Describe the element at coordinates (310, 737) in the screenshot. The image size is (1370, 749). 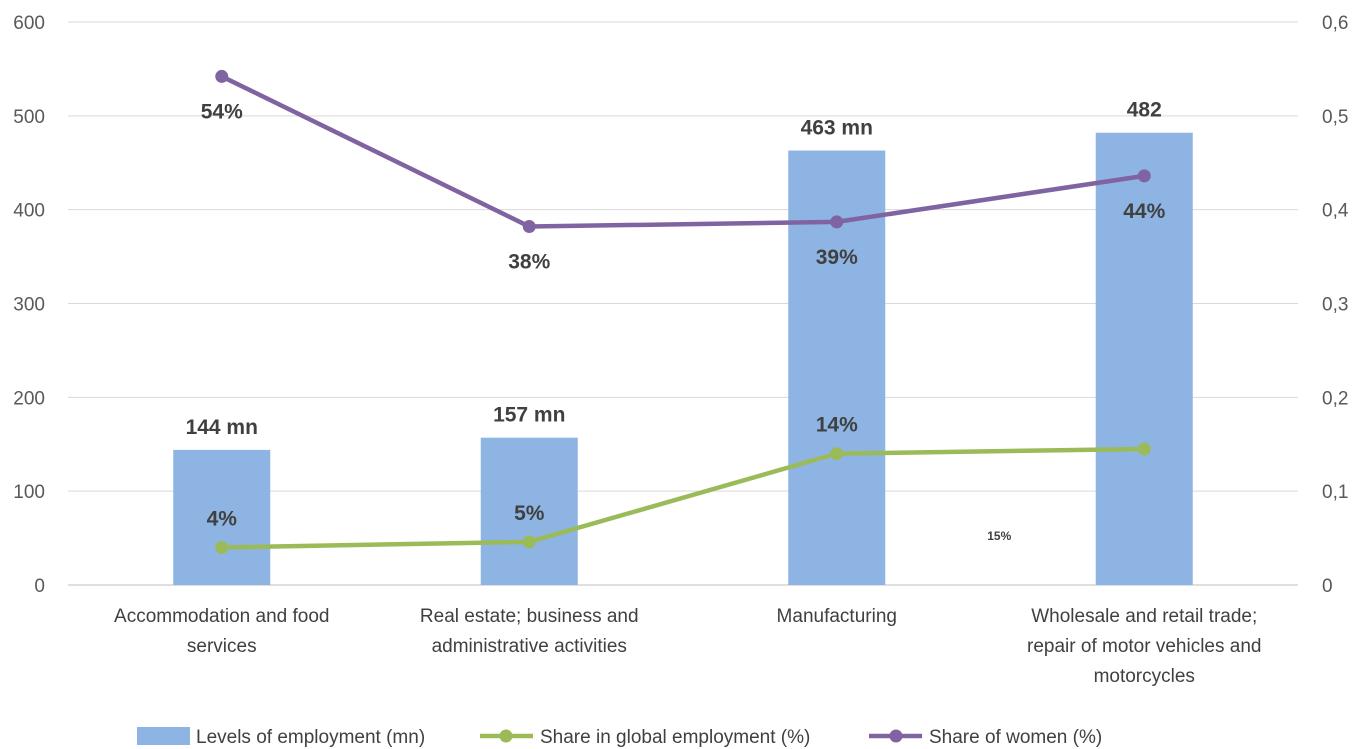
I see `legend-label: Levels of employment (mn)` at that location.